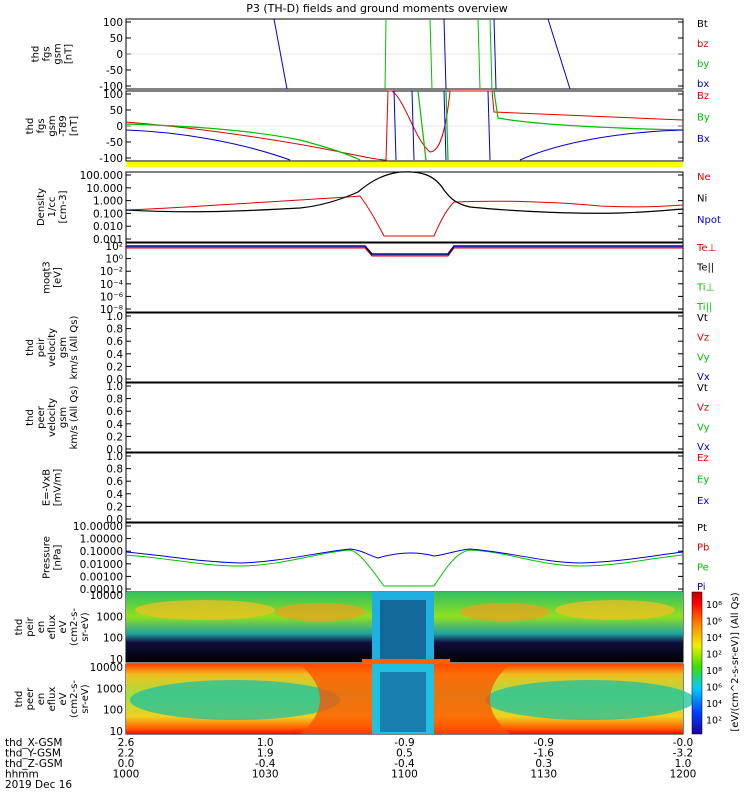  What do you see at coordinates (108, 240) in the screenshot?
I see `ytick-label: 0.001` at bounding box center [108, 240].